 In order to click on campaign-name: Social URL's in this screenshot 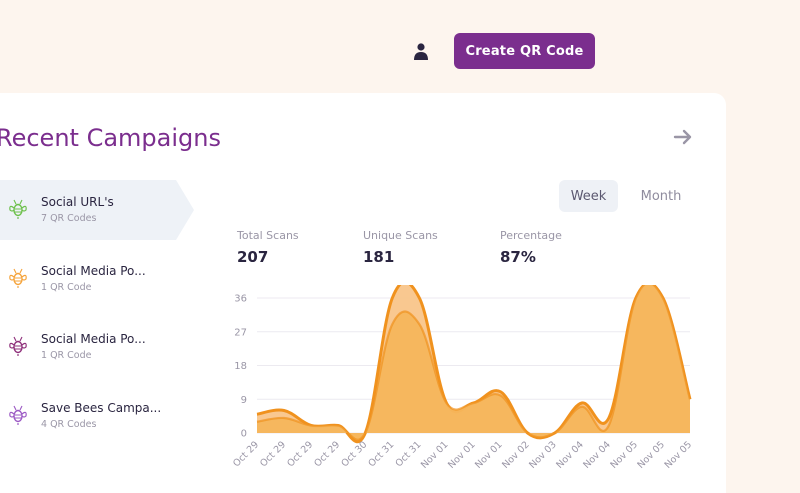, I will do `click(77, 202)`.